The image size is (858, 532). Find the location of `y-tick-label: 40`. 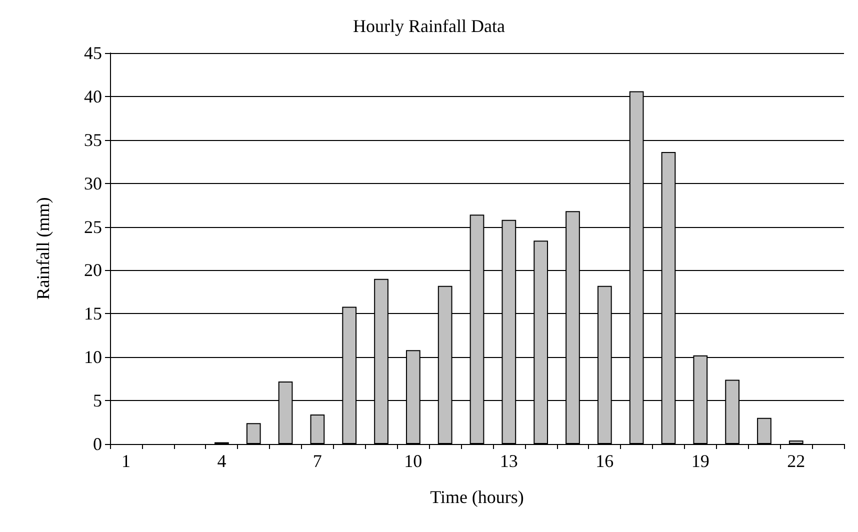

y-tick-label: 40 is located at coordinates (93, 96).